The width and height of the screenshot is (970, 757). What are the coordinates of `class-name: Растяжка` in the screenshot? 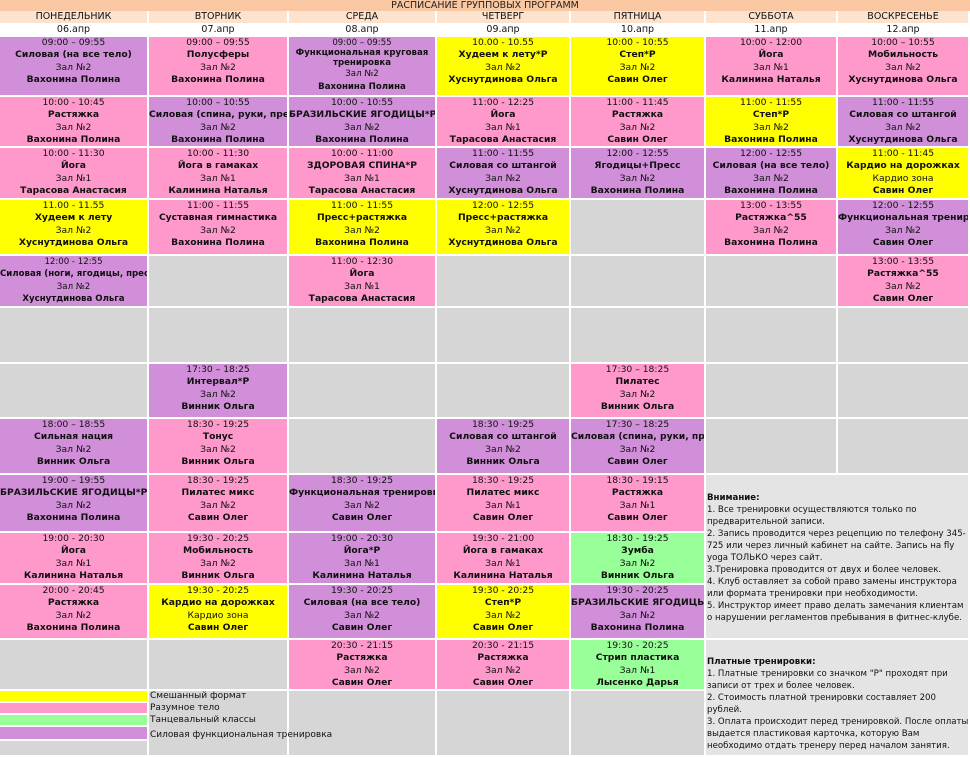 It's located at (73, 115).